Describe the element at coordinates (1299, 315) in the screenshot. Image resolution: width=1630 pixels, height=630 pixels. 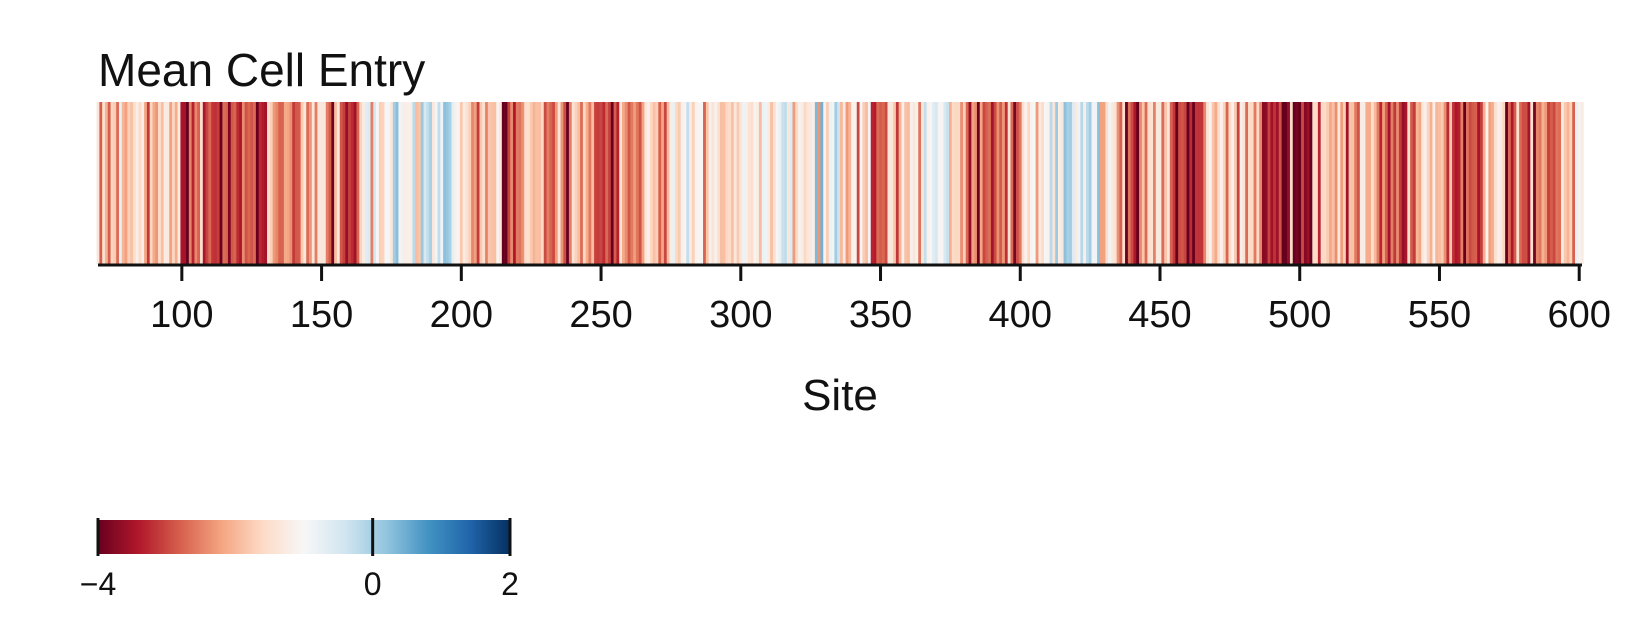
I see `x-tick-label: 500` at that location.